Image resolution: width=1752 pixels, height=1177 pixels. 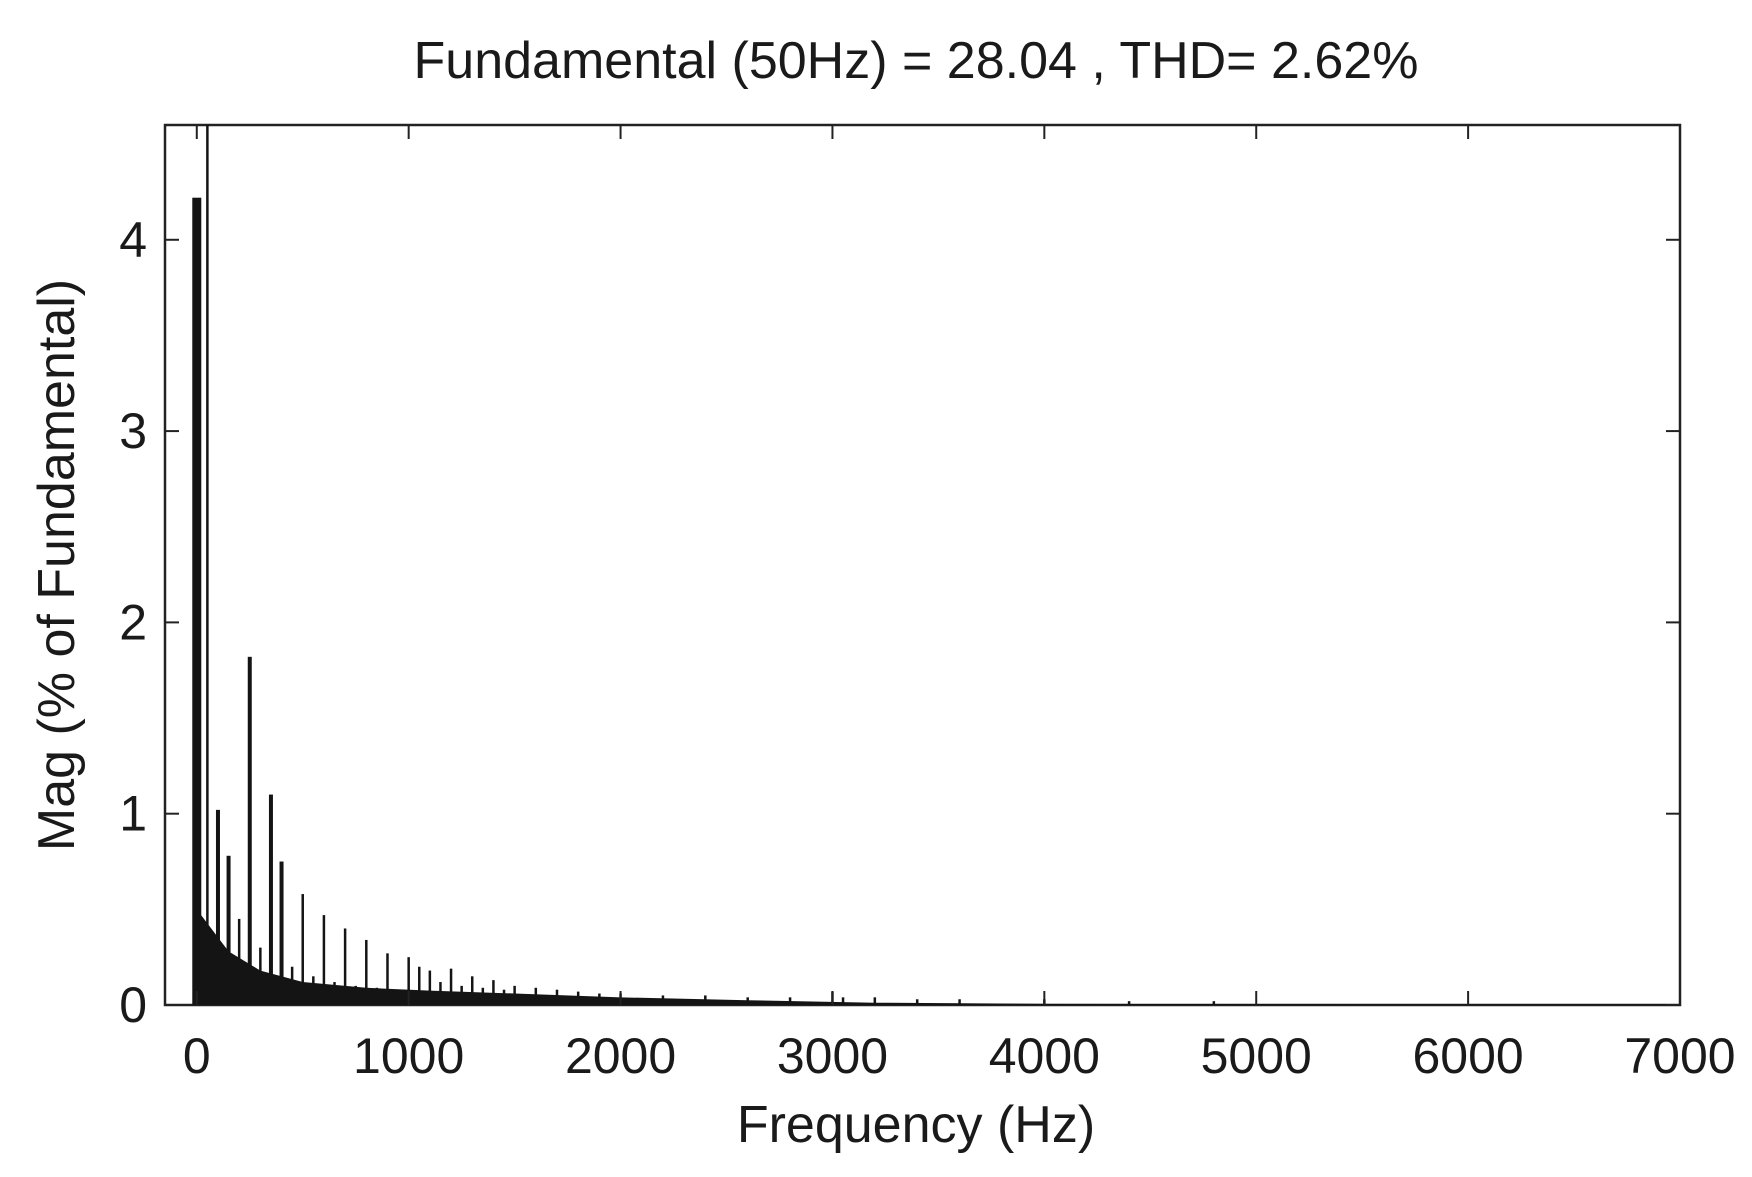 What do you see at coordinates (1044, 1056) in the screenshot?
I see `x-tick-label: 4000` at bounding box center [1044, 1056].